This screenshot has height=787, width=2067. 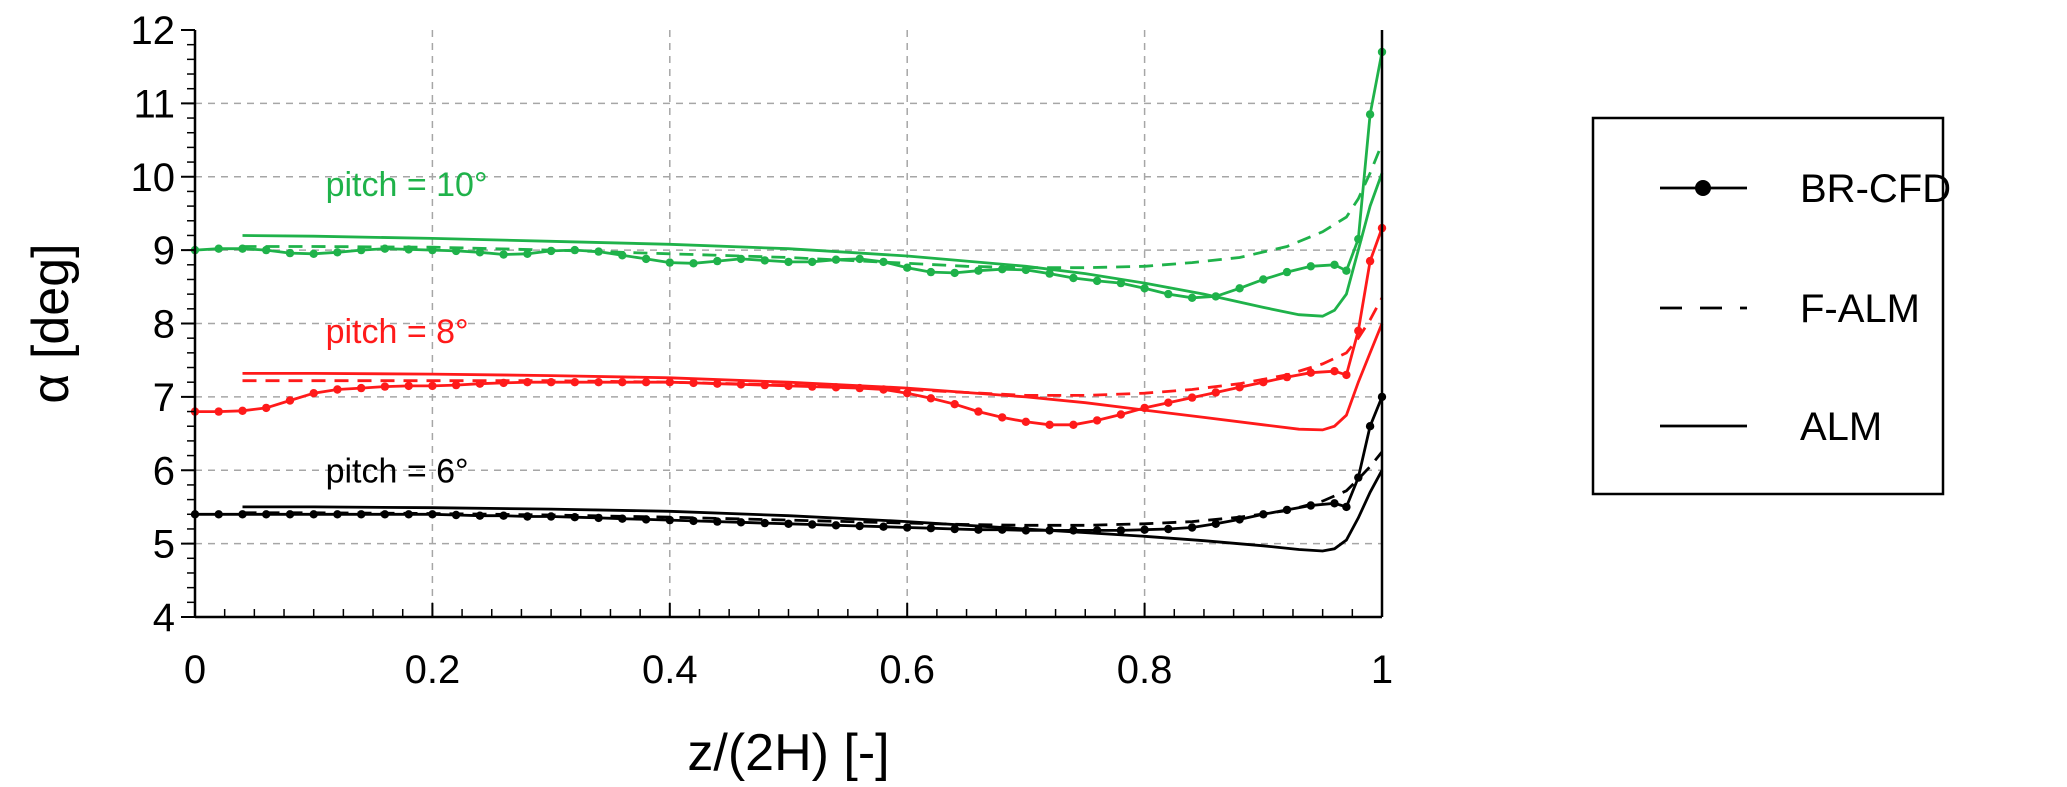 I want to click on annotations: pitch = 10° pitch = 8° pitch = 6°, so click(x=407, y=328).